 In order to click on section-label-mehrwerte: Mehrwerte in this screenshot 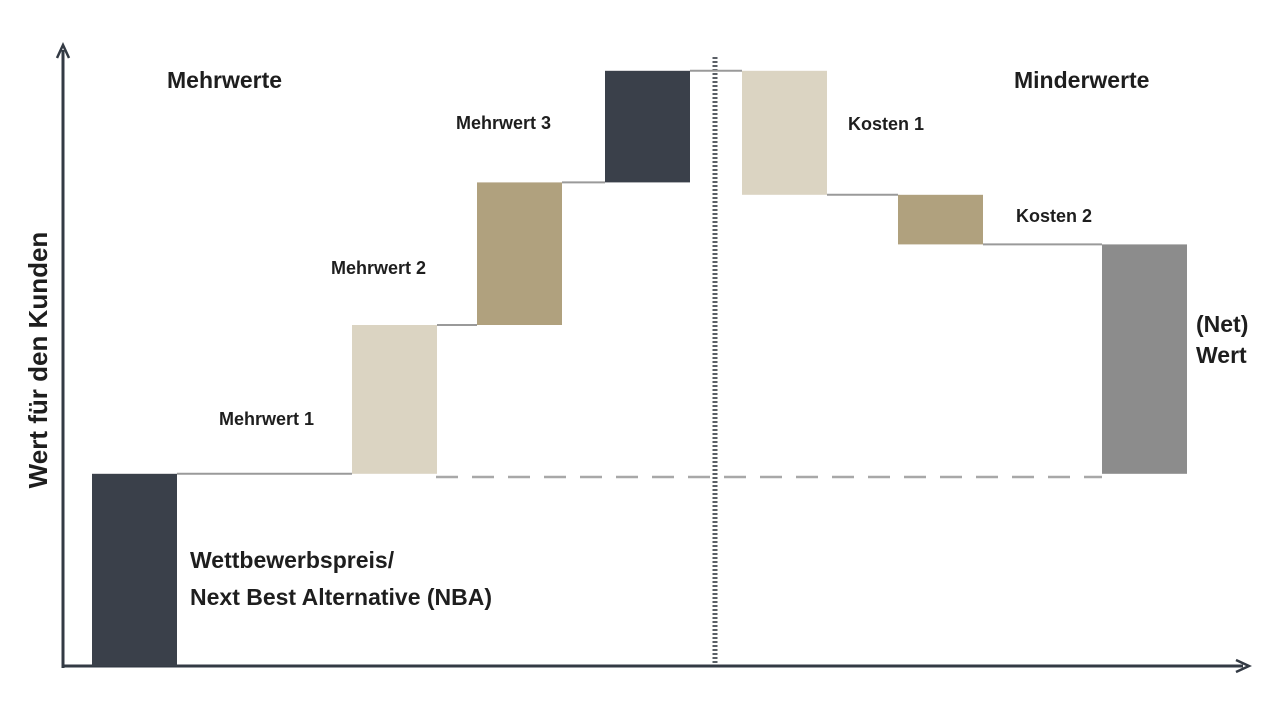, I will do `click(224, 80)`.